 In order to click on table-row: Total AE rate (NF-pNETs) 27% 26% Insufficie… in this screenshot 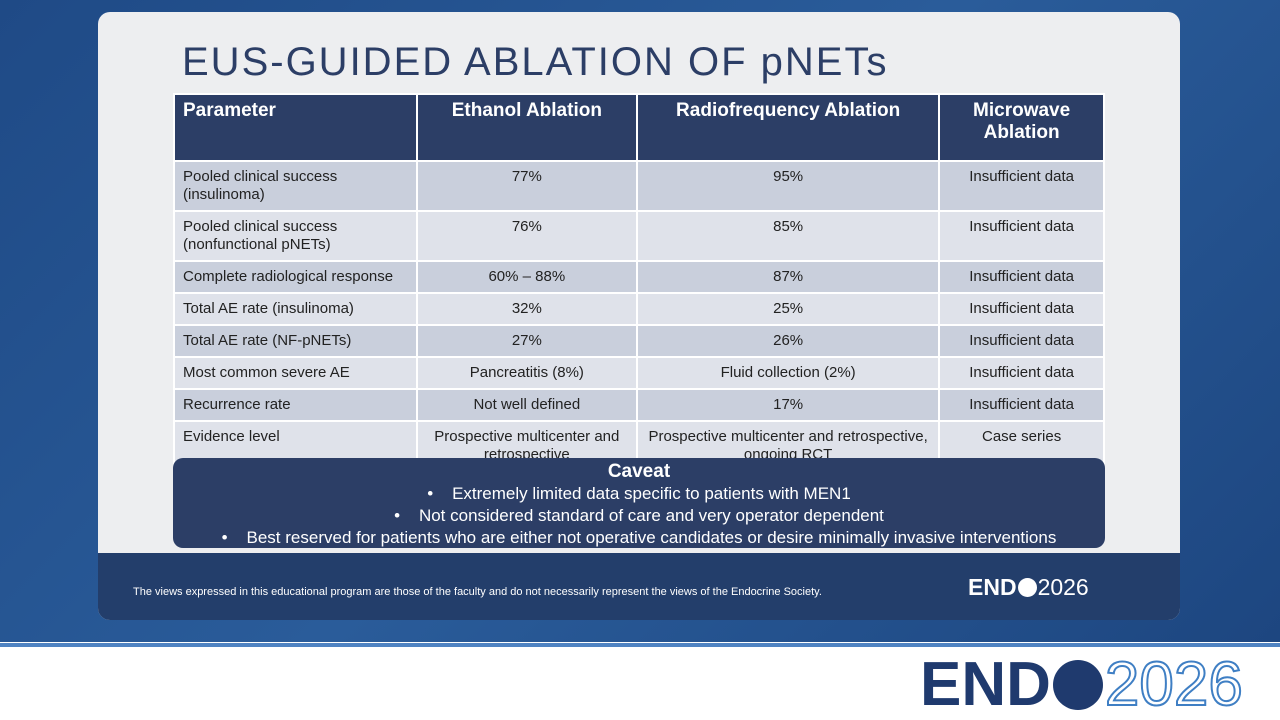, I will do `click(639, 341)`.